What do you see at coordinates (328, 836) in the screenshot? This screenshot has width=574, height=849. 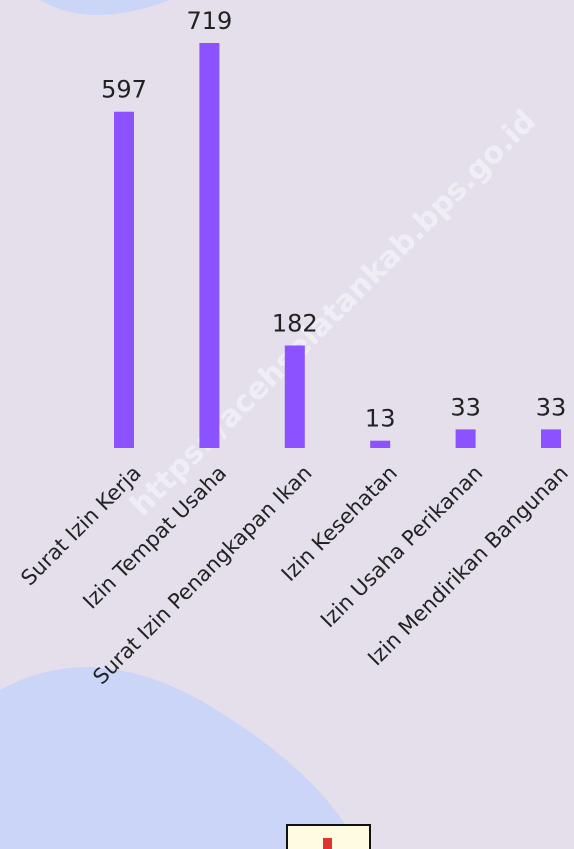 I see `decor-box` at bounding box center [328, 836].